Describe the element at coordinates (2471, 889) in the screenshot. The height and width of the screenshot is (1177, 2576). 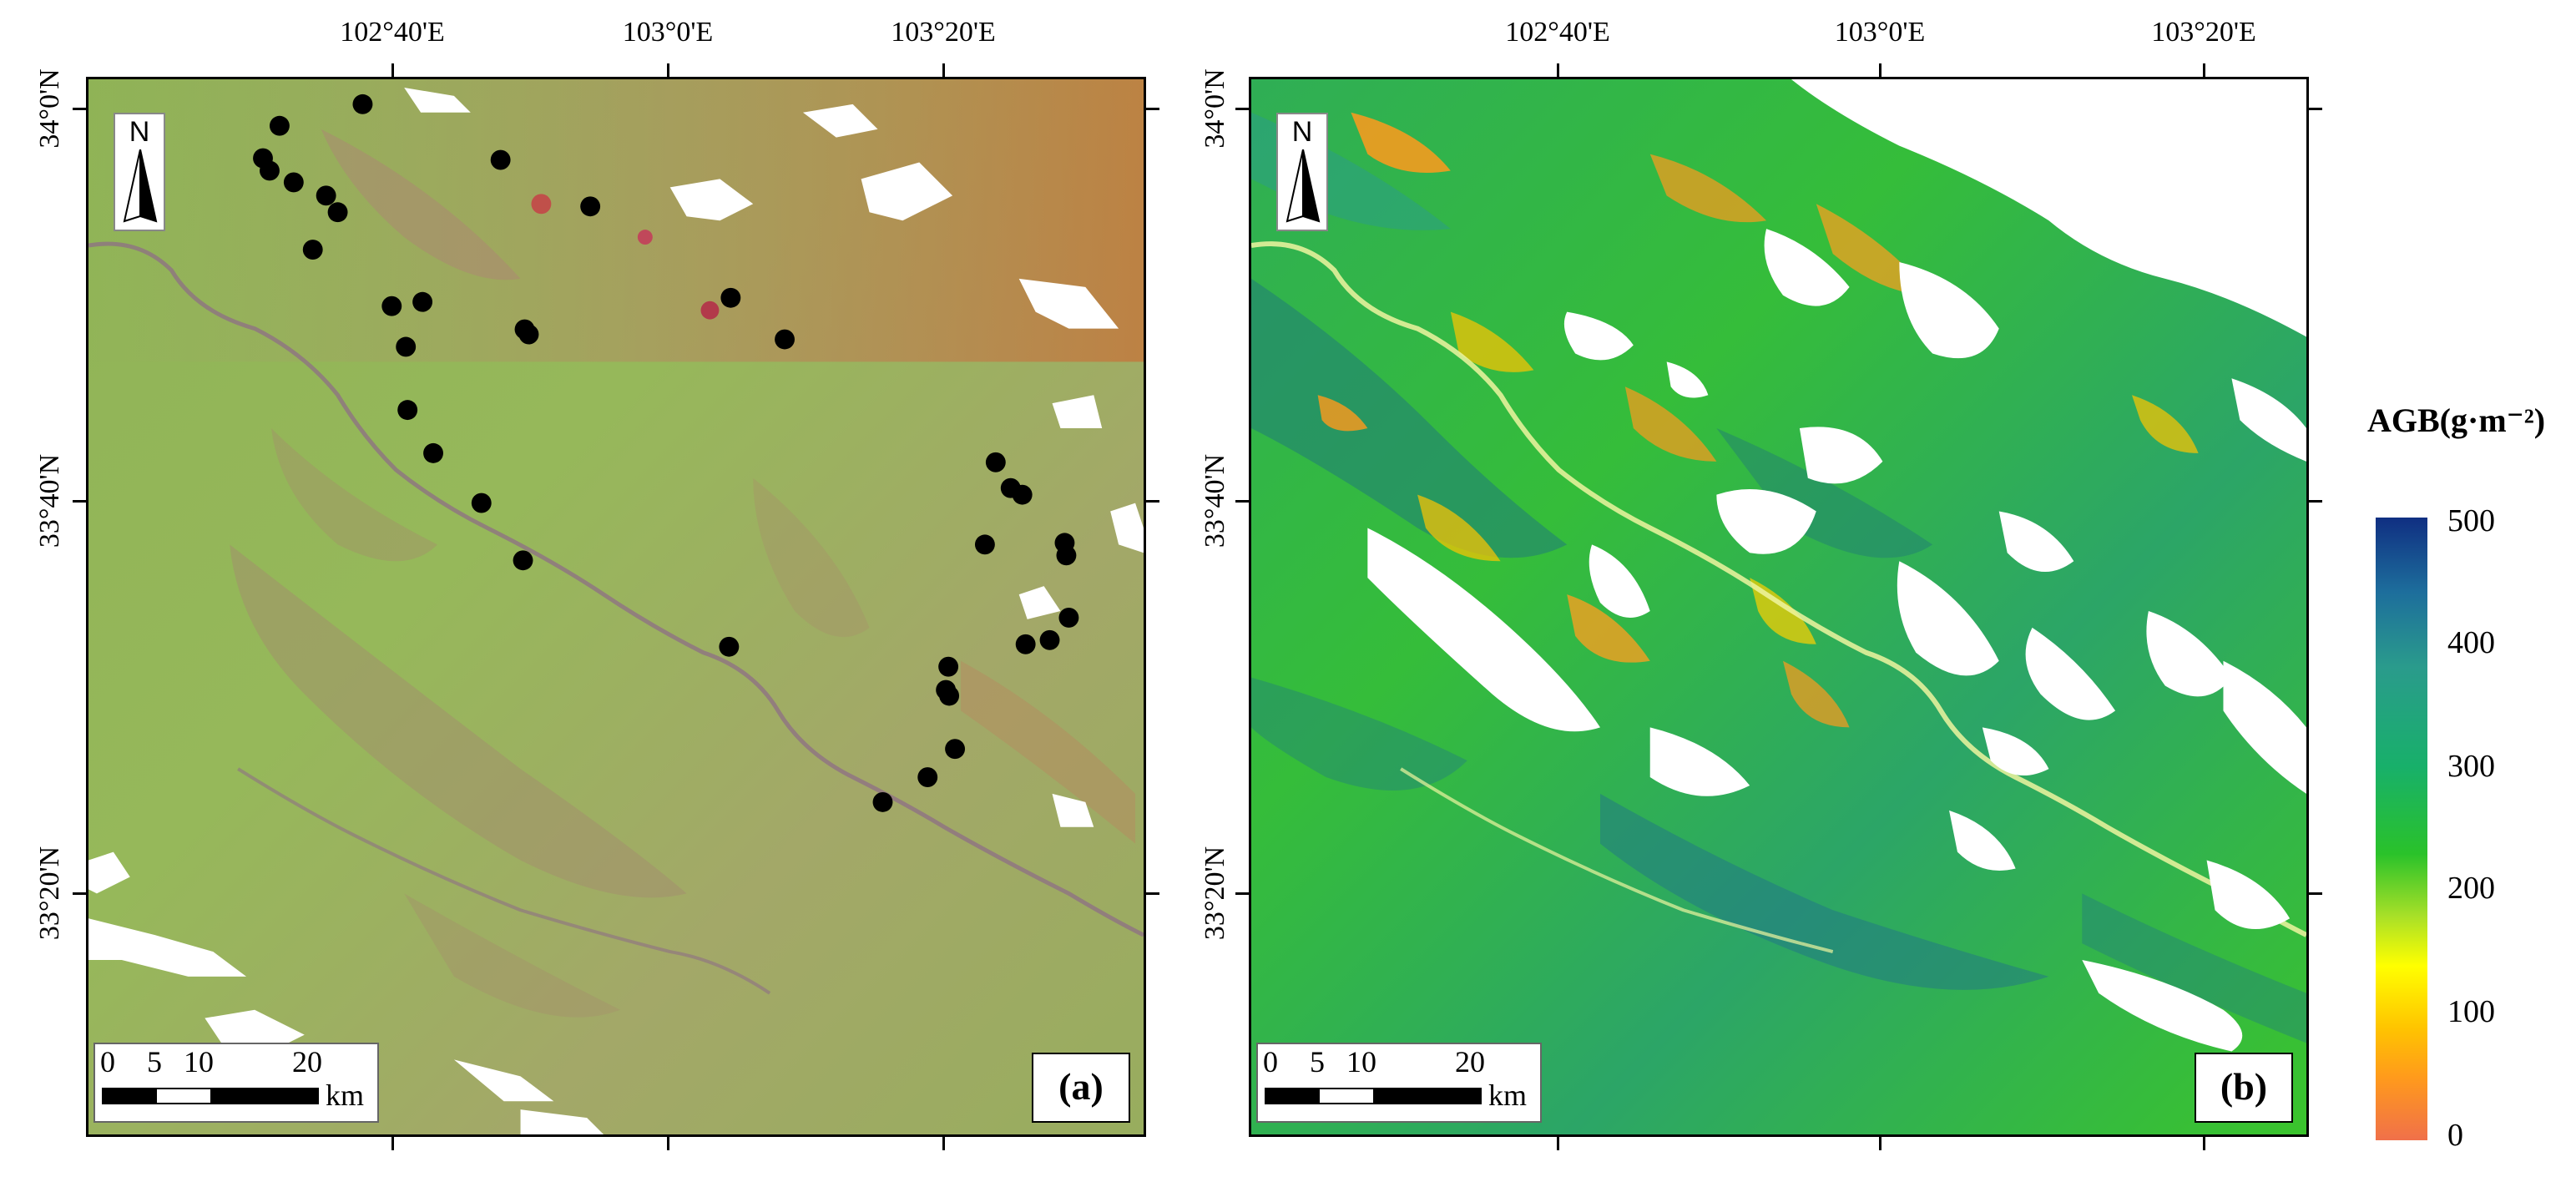
I see `legend-tick-200: 200` at that location.